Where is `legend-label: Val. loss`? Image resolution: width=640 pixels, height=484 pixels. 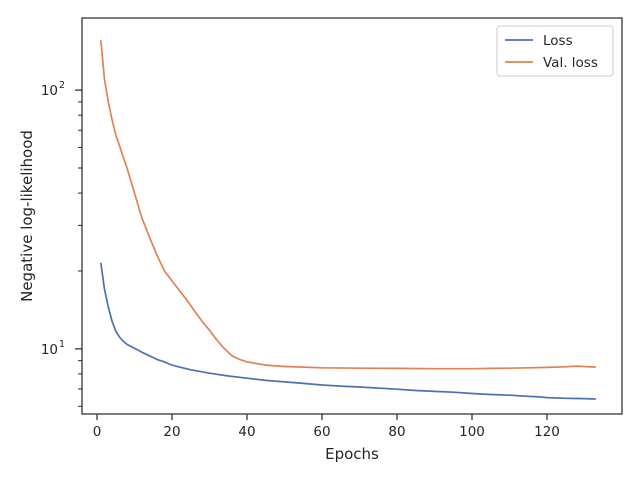
legend-label: Val. loss is located at coordinates (570, 63).